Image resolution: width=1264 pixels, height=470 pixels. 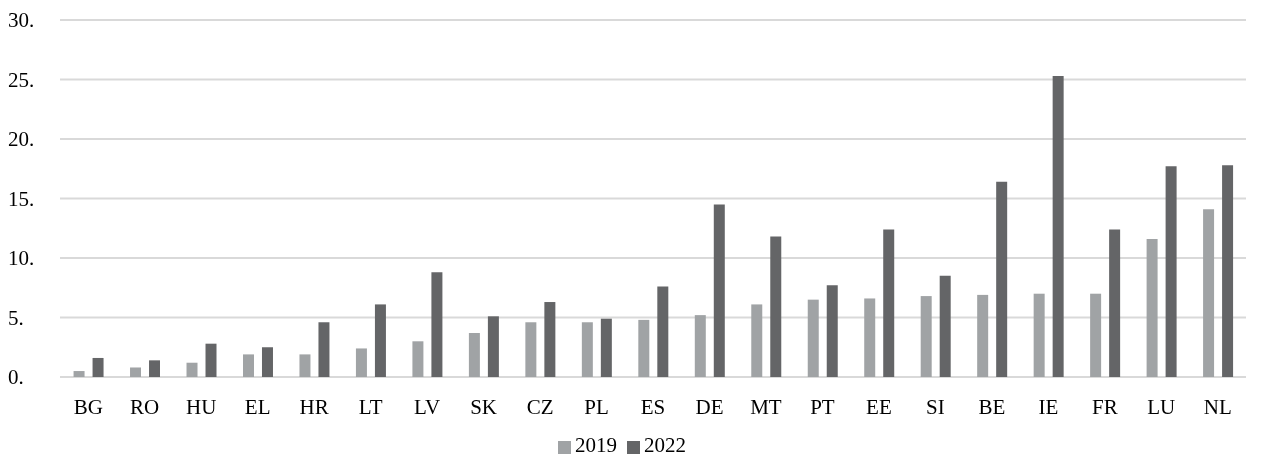 I want to click on x-tick-label: NL, so click(x=1217, y=406).